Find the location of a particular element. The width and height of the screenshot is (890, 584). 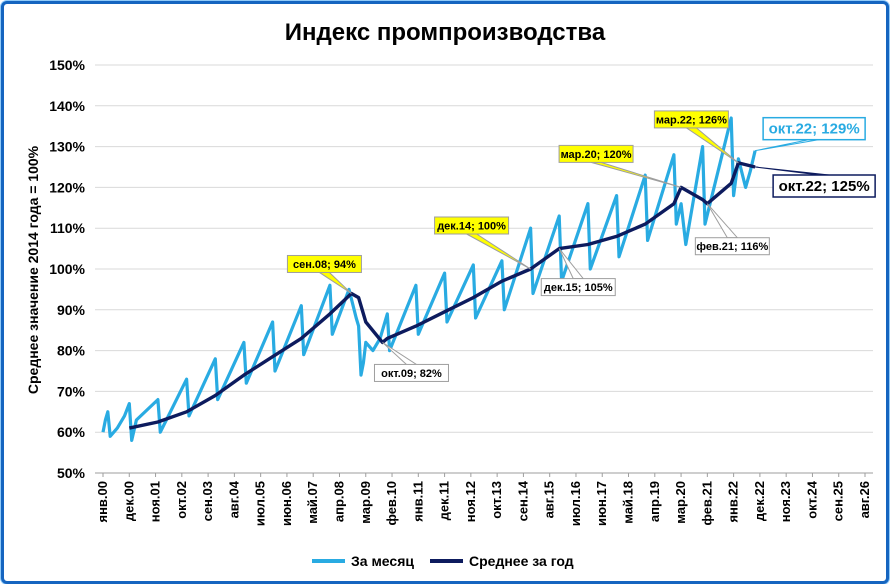

annotation-callout: окт.22; 129% is located at coordinates (810, 134).